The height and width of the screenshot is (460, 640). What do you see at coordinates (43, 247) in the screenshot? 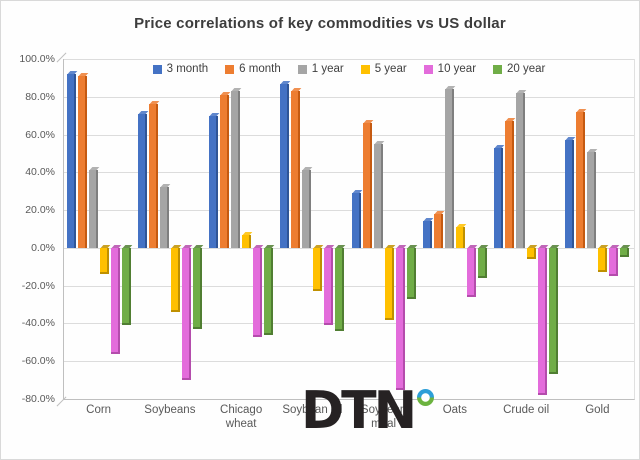
I see `y-tick-label: 0.0%` at bounding box center [43, 247].